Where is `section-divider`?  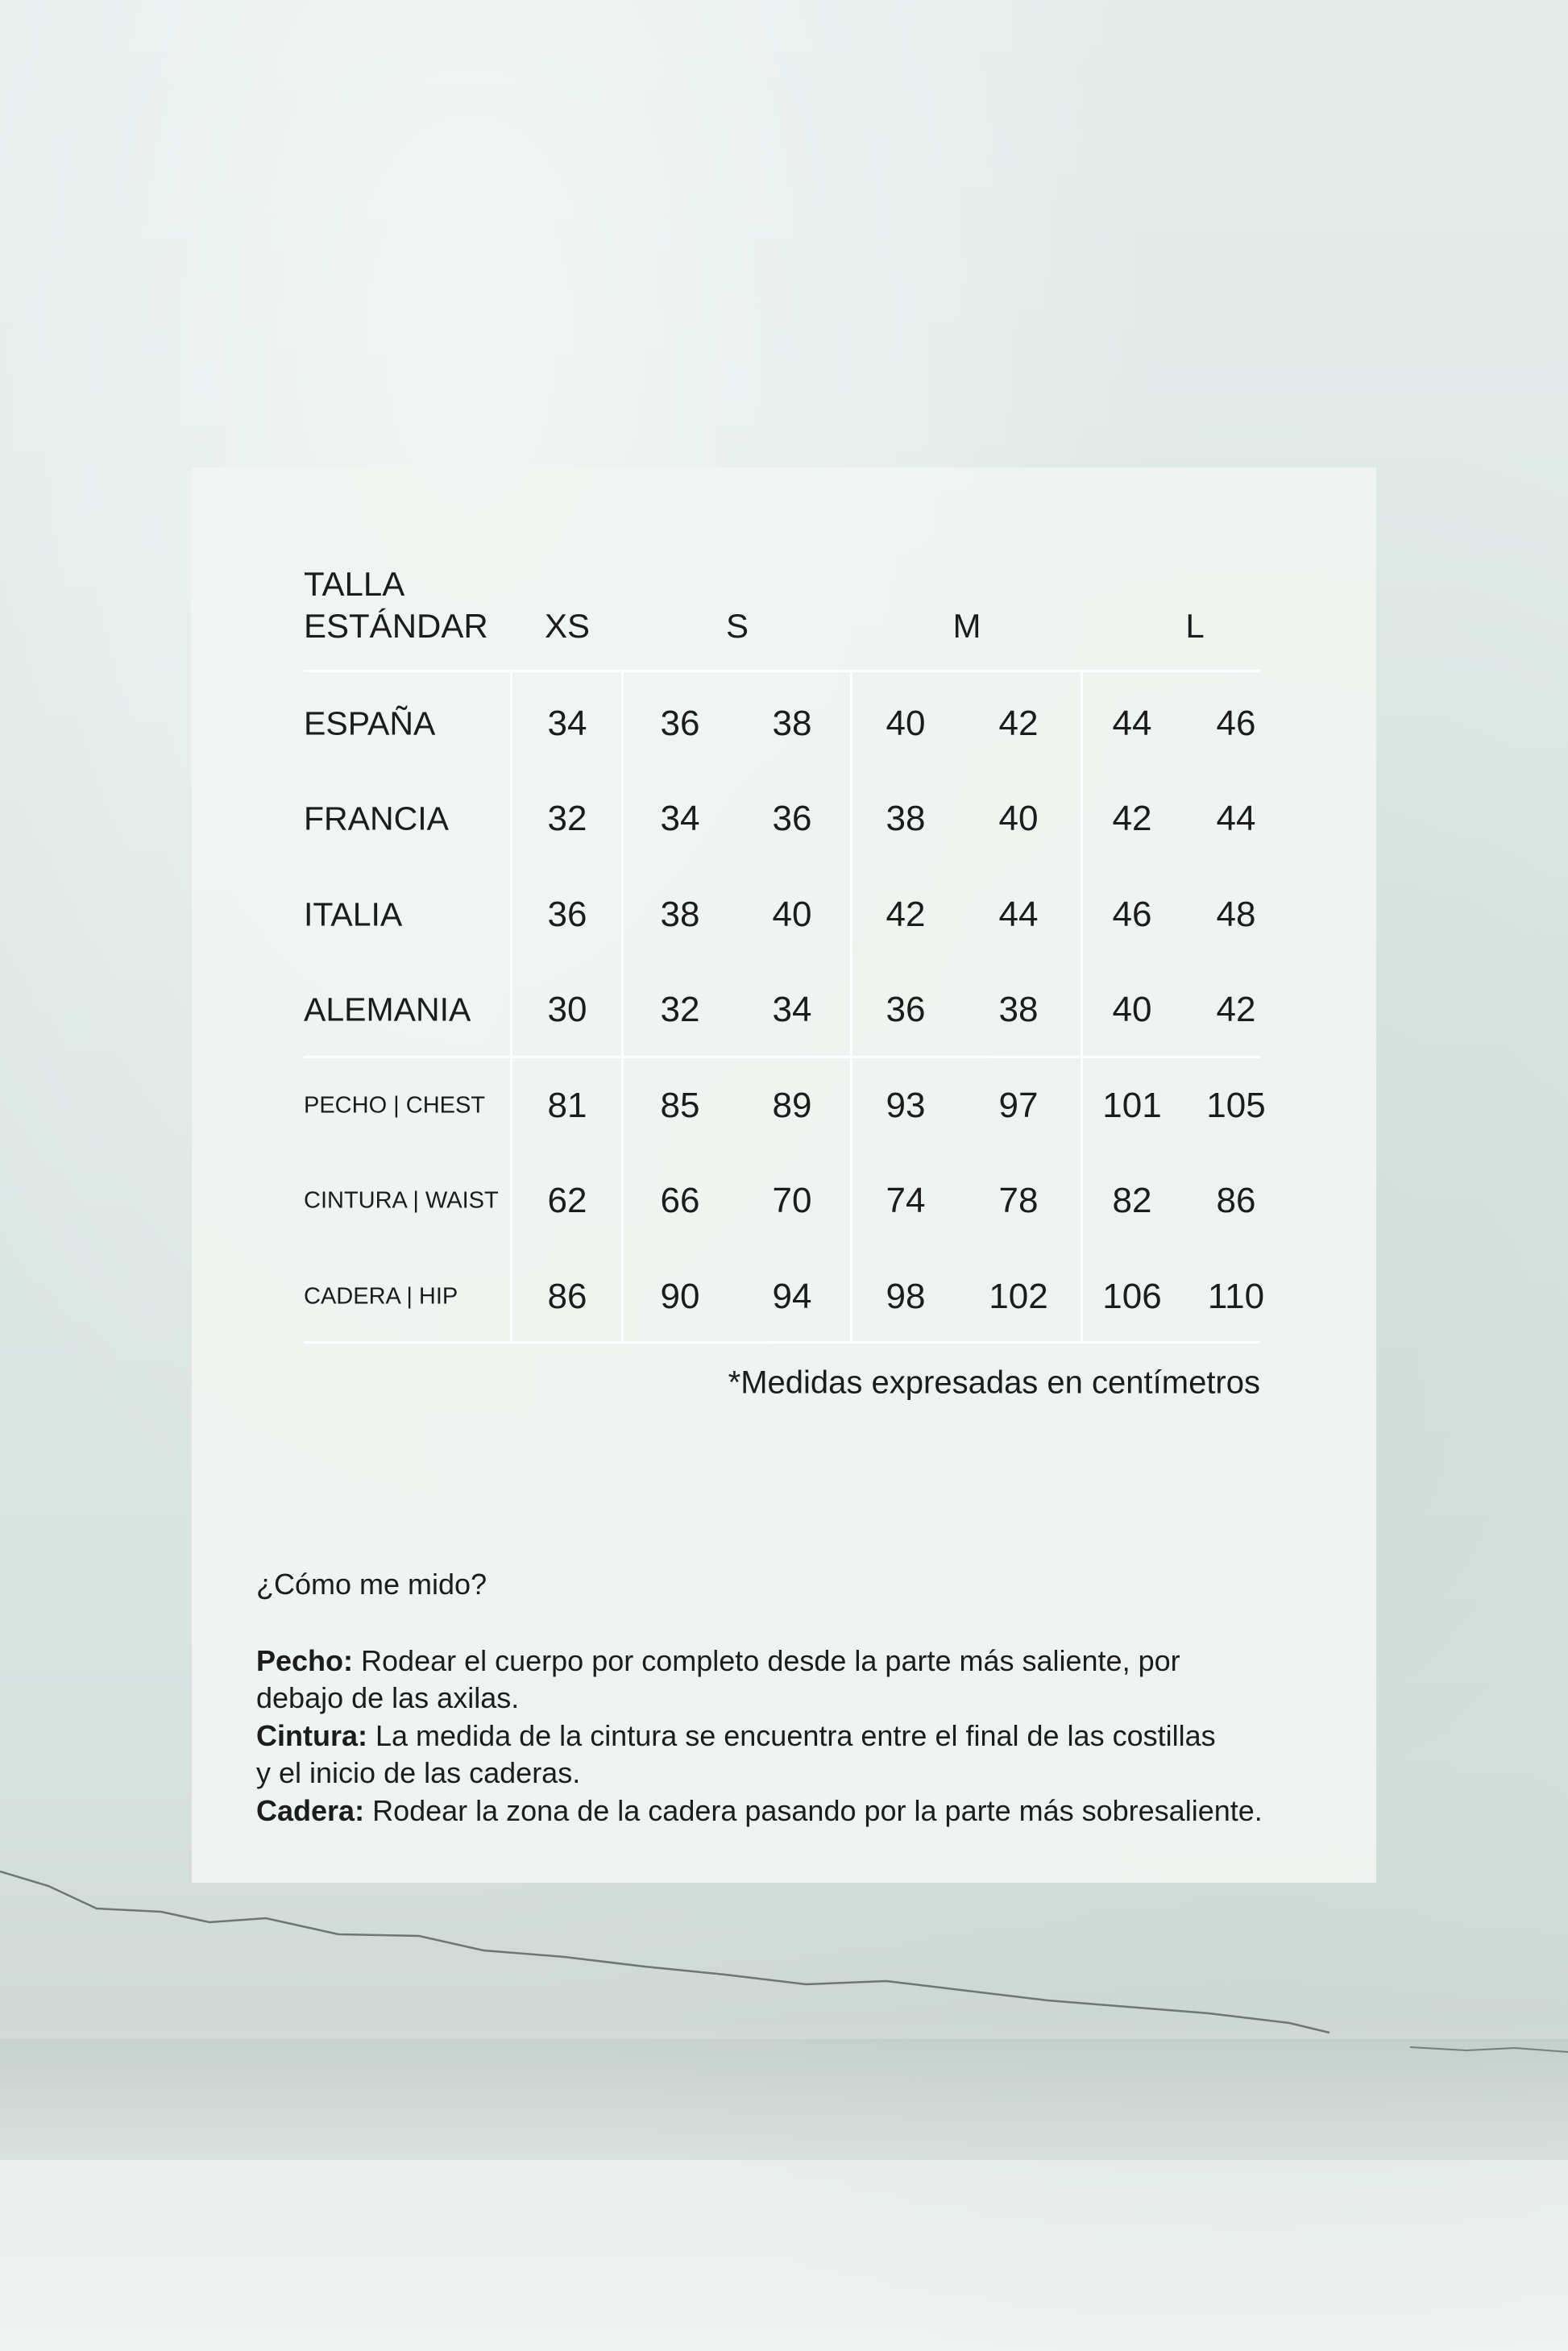 section-divider is located at coordinates (782, 1057).